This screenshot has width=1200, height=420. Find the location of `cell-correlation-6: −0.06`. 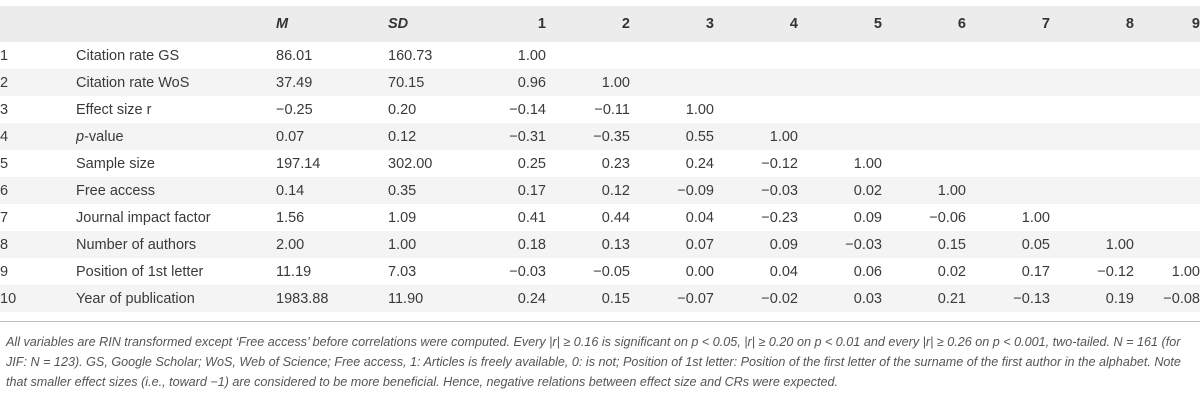

cell-correlation-6: −0.06 is located at coordinates (947, 217).